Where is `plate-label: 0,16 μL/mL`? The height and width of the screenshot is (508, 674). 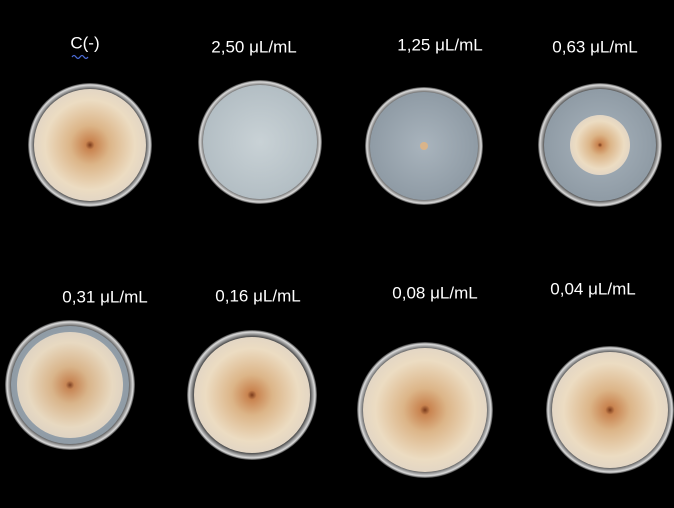 plate-label: 0,16 μL/mL is located at coordinates (257, 295).